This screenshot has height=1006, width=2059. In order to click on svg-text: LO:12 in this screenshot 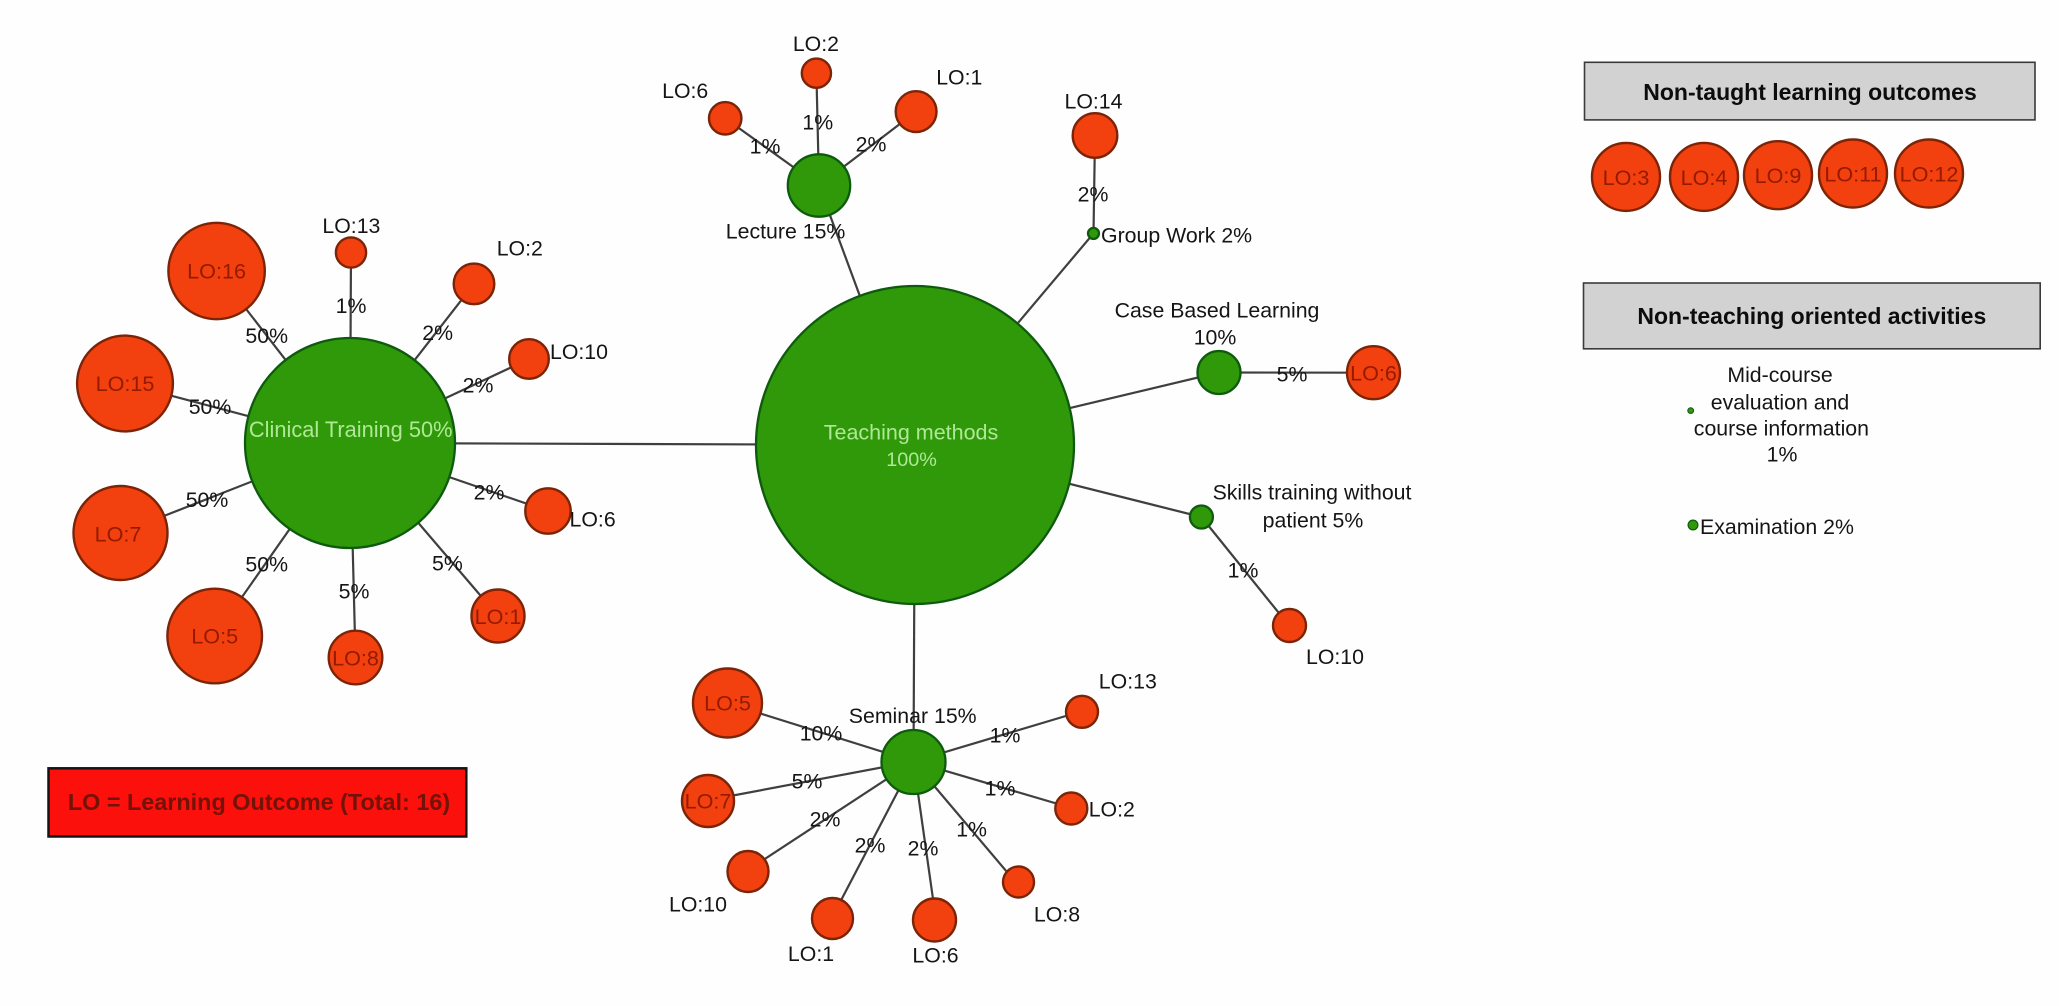, I will do `click(1929, 174)`.